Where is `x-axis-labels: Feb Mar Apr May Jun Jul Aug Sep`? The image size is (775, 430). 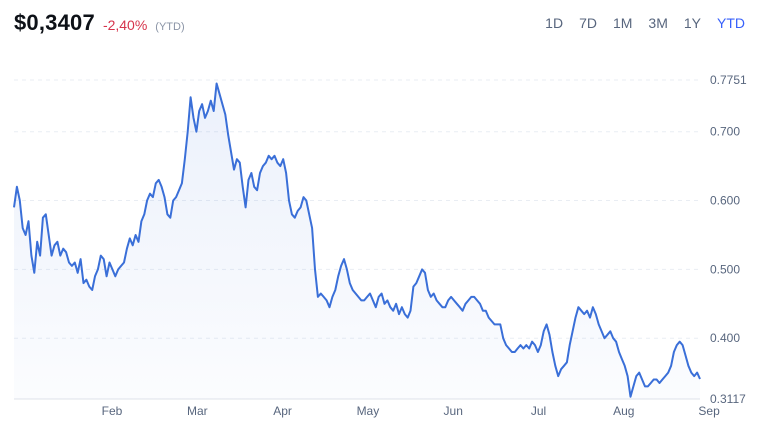 x-axis-labels: Feb Mar Apr May Jun Jul Aug Sep is located at coordinates (411, 411).